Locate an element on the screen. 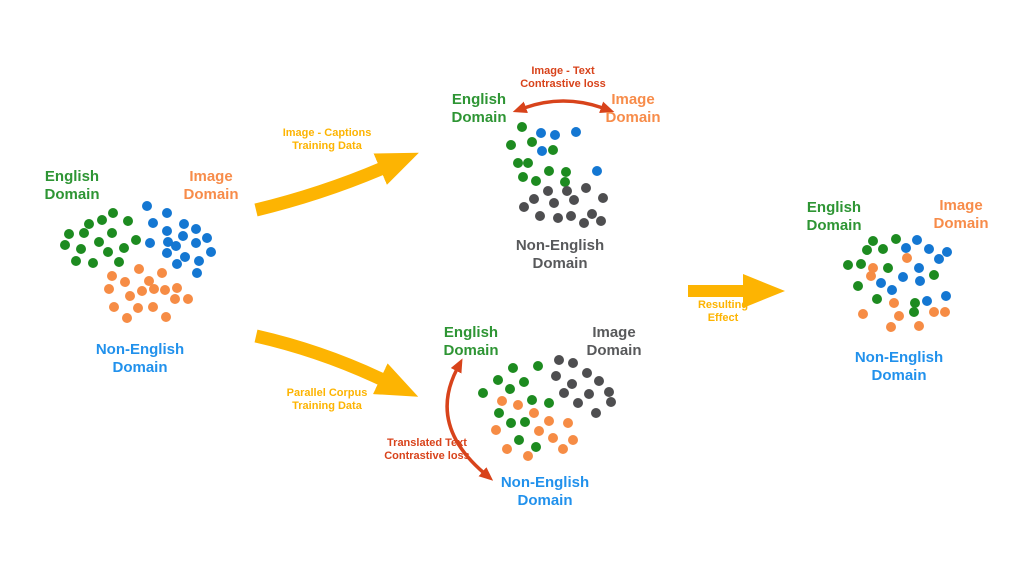 The width and height of the screenshot is (1024, 576). cluster-initial-green is located at coordinates (100, 238).